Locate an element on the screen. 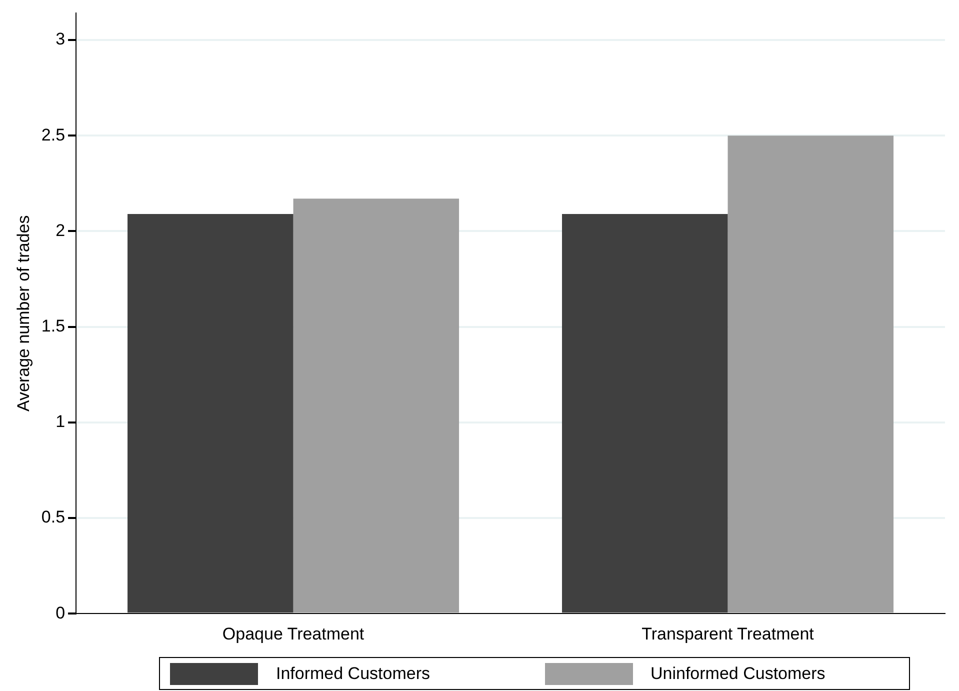 Image resolution: width=959 pixels, height=691 pixels. y-tick-label: 1.5 is located at coordinates (53, 326).